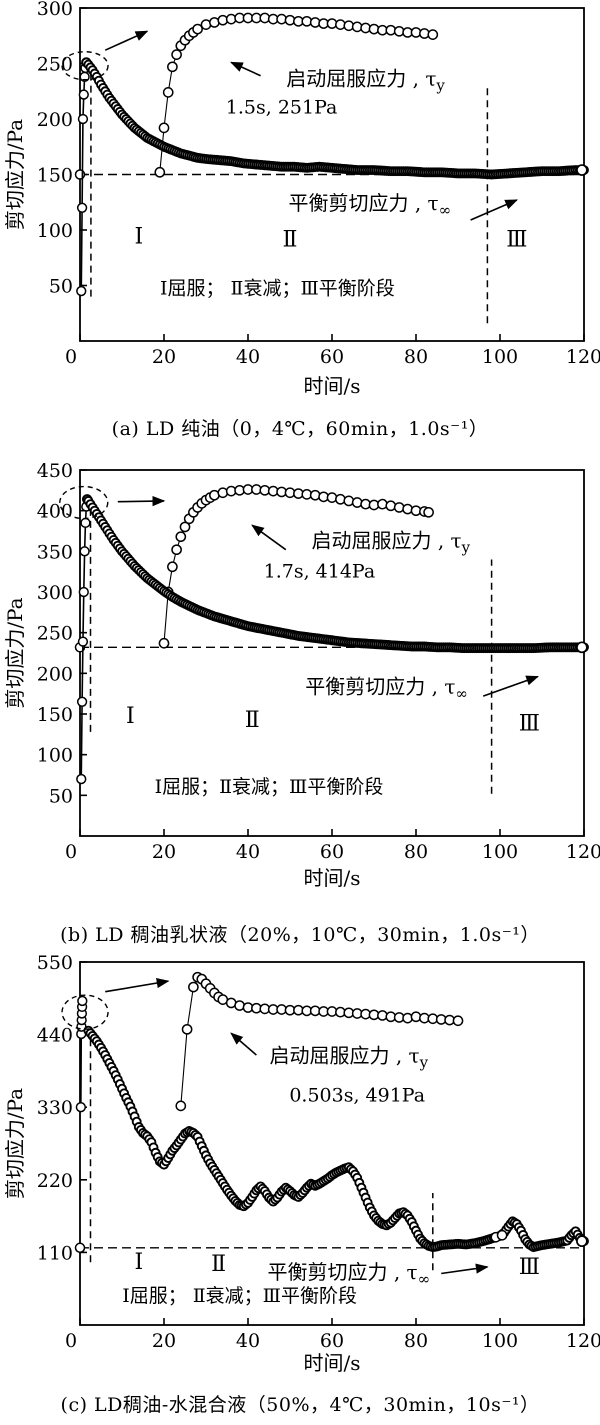  I want to click on y-tick-label: 440, so click(55, 1036).